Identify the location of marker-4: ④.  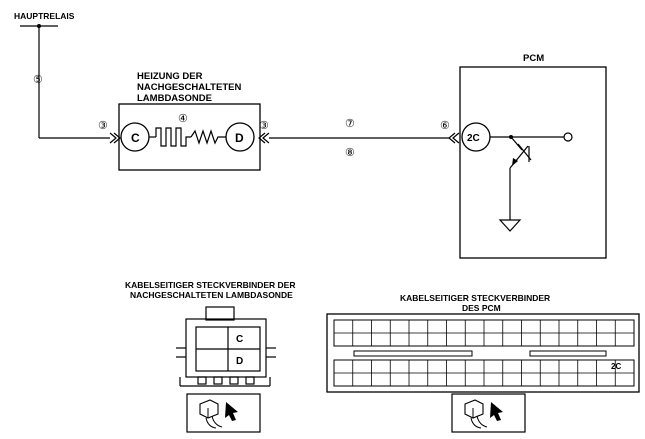
(183, 119).